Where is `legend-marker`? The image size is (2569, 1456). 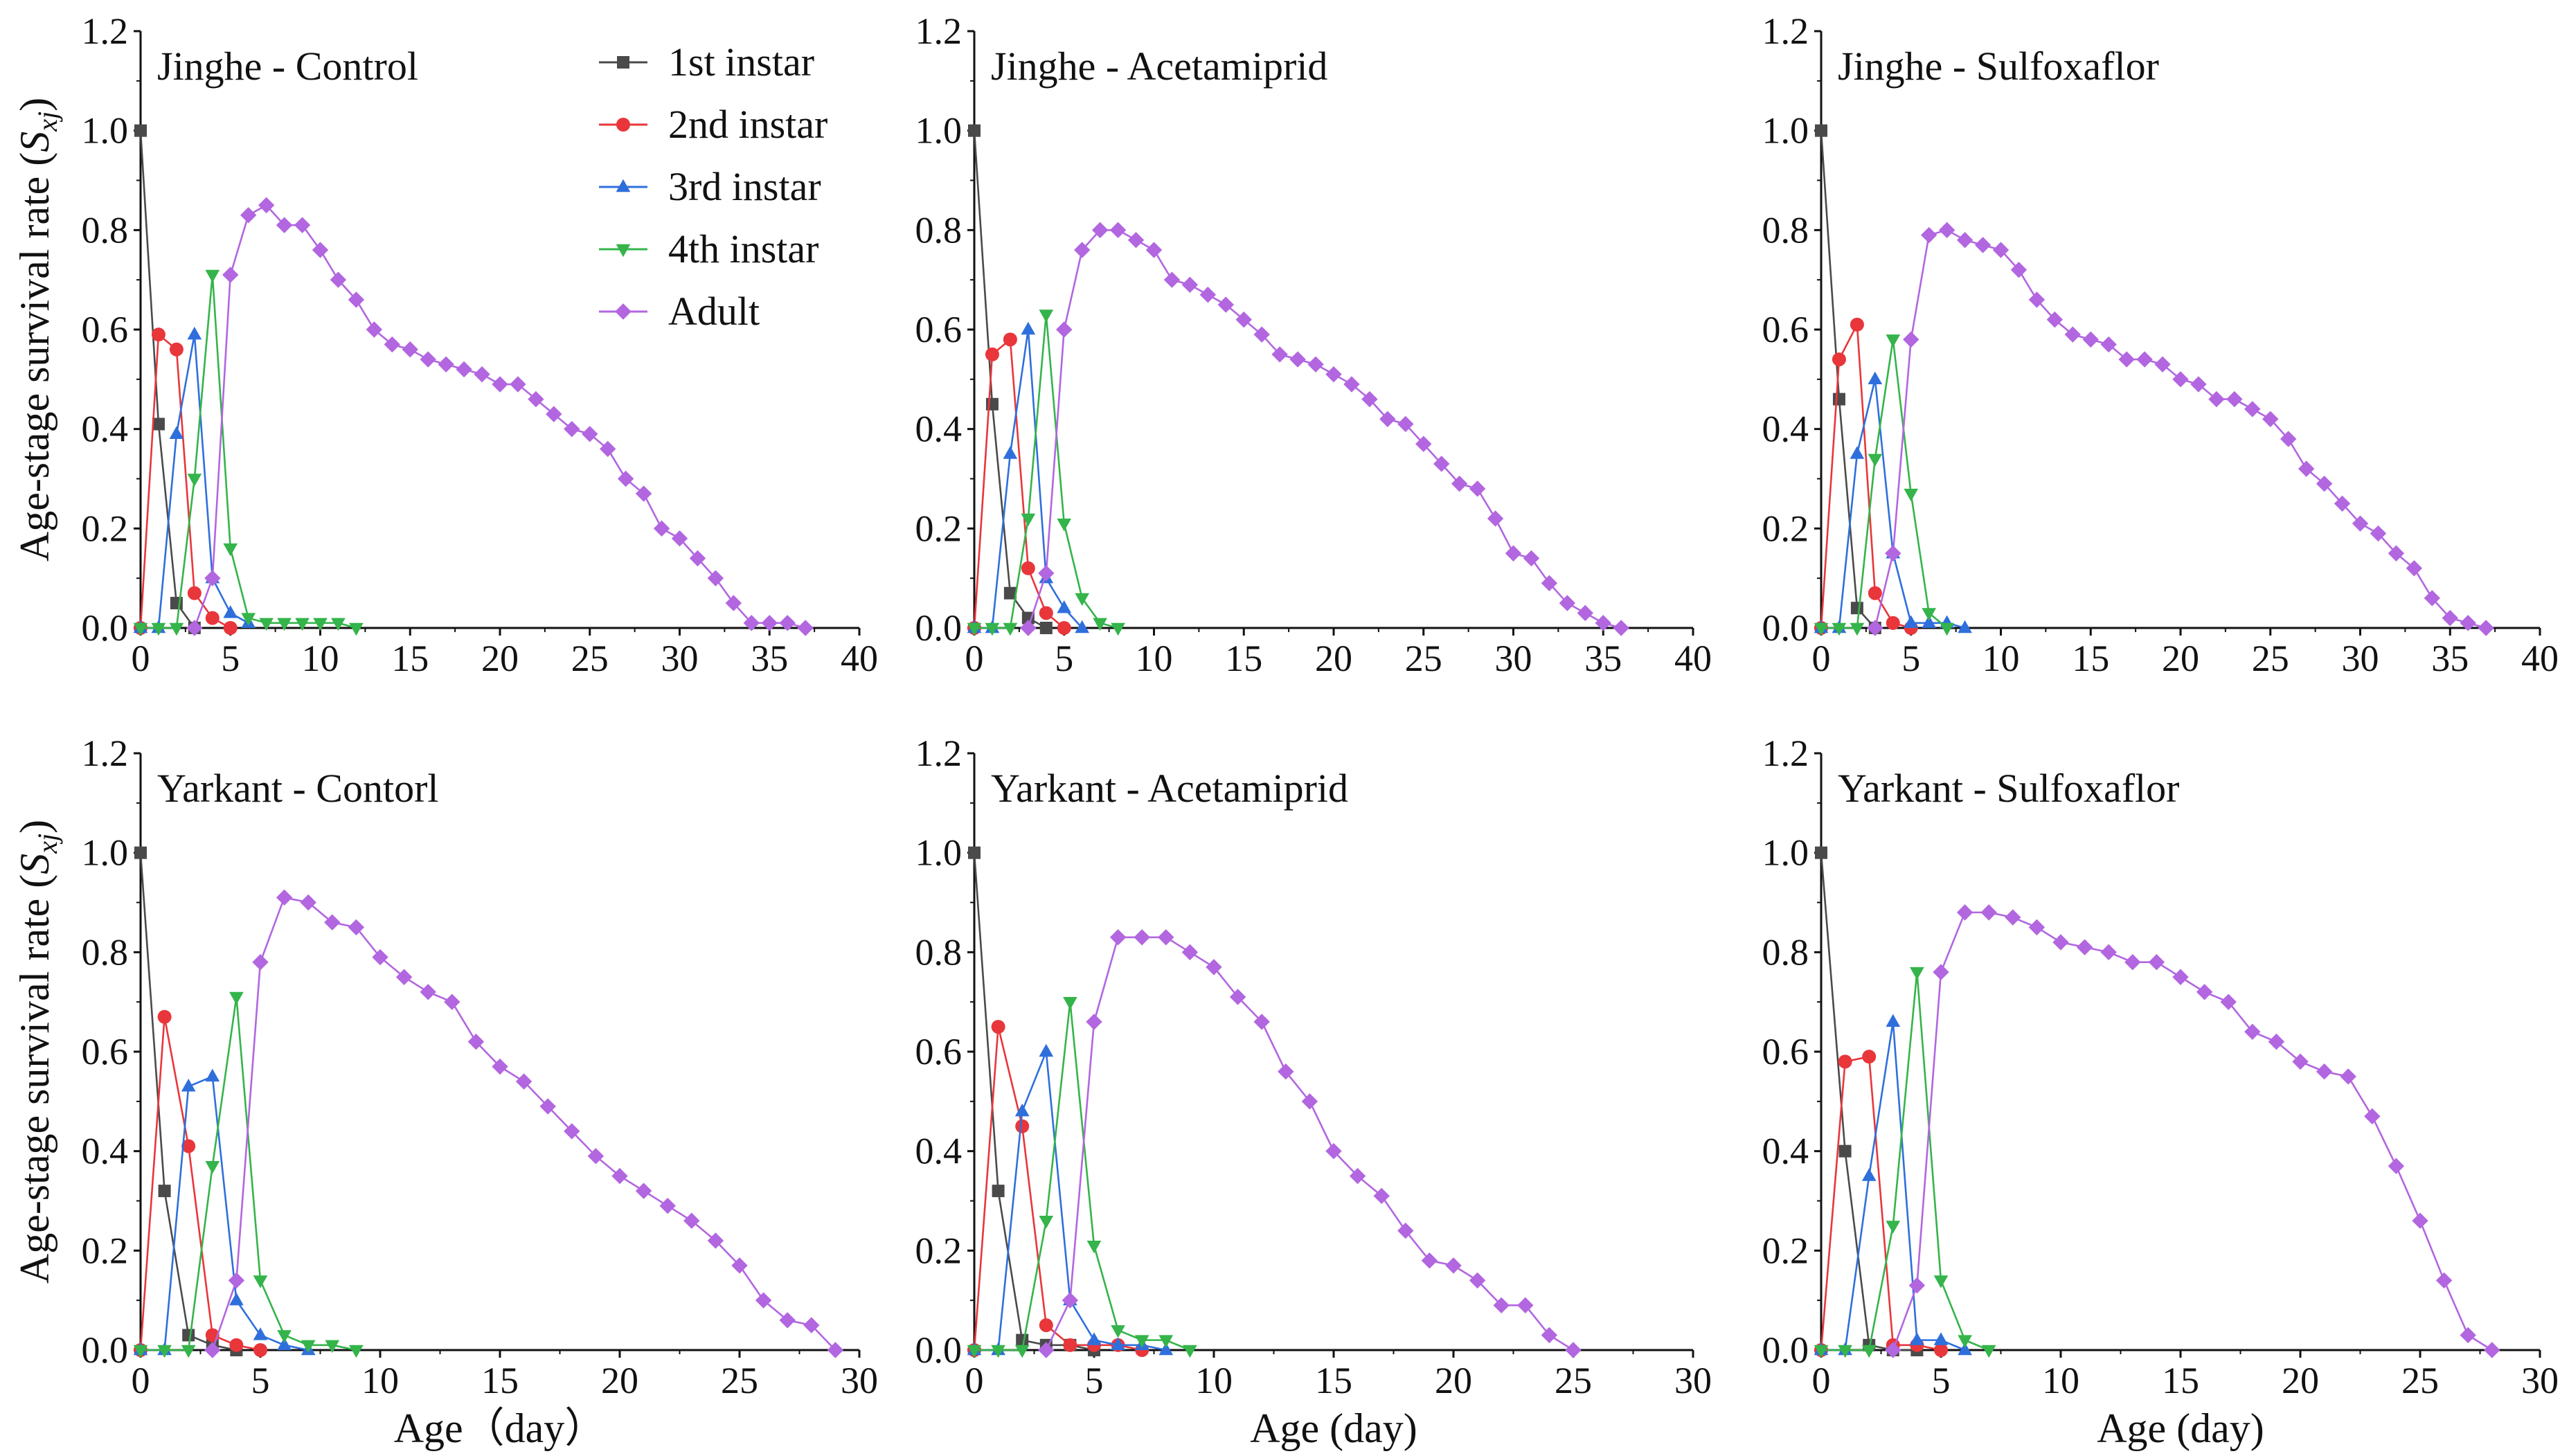
legend-marker is located at coordinates (623, 251).